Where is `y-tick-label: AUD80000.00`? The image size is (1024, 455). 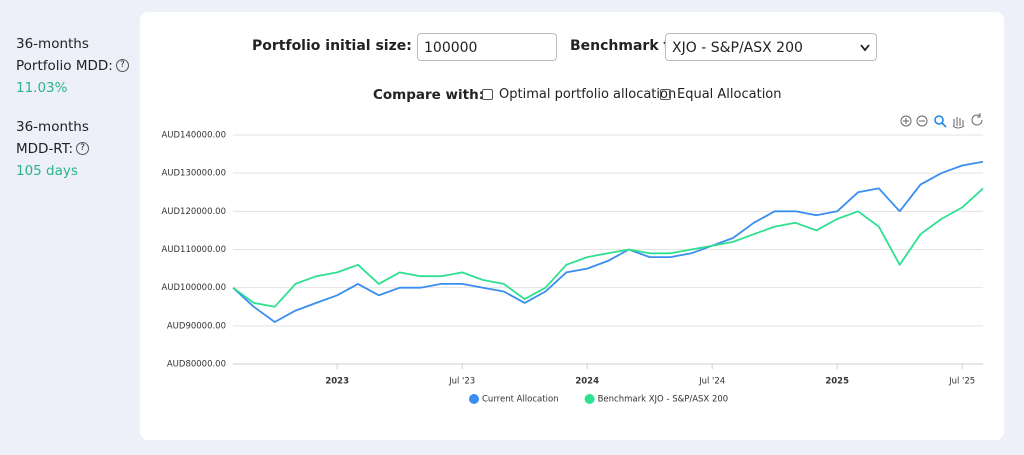 y-tick-label: AUD80000.00 is located at coordinates (196, 365).